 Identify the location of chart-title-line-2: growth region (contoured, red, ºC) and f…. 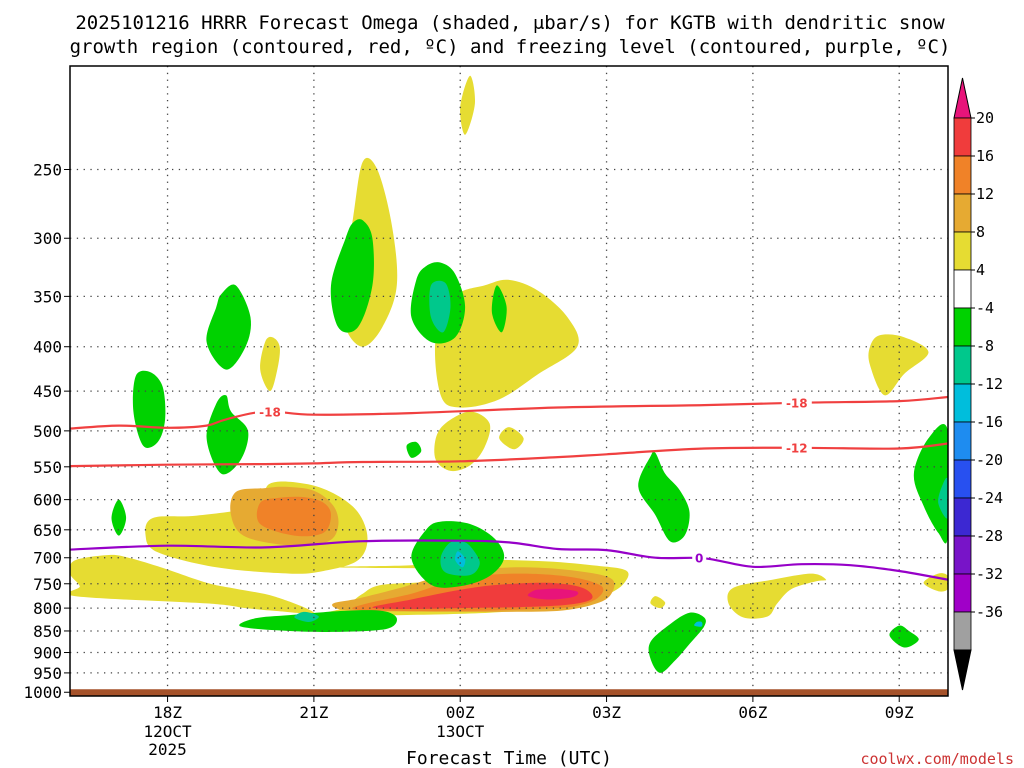
(510, 47).